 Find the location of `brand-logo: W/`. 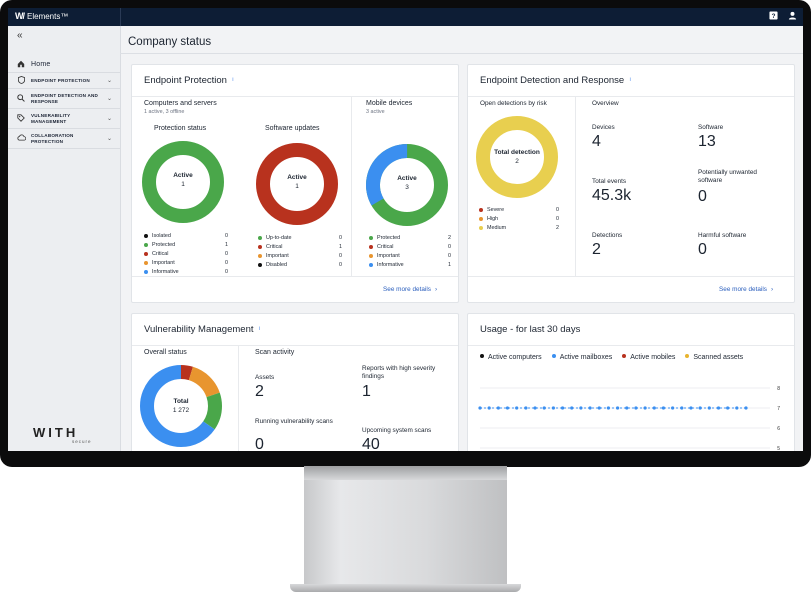

brand-logo: W/ is located at coordinates (20, 16).